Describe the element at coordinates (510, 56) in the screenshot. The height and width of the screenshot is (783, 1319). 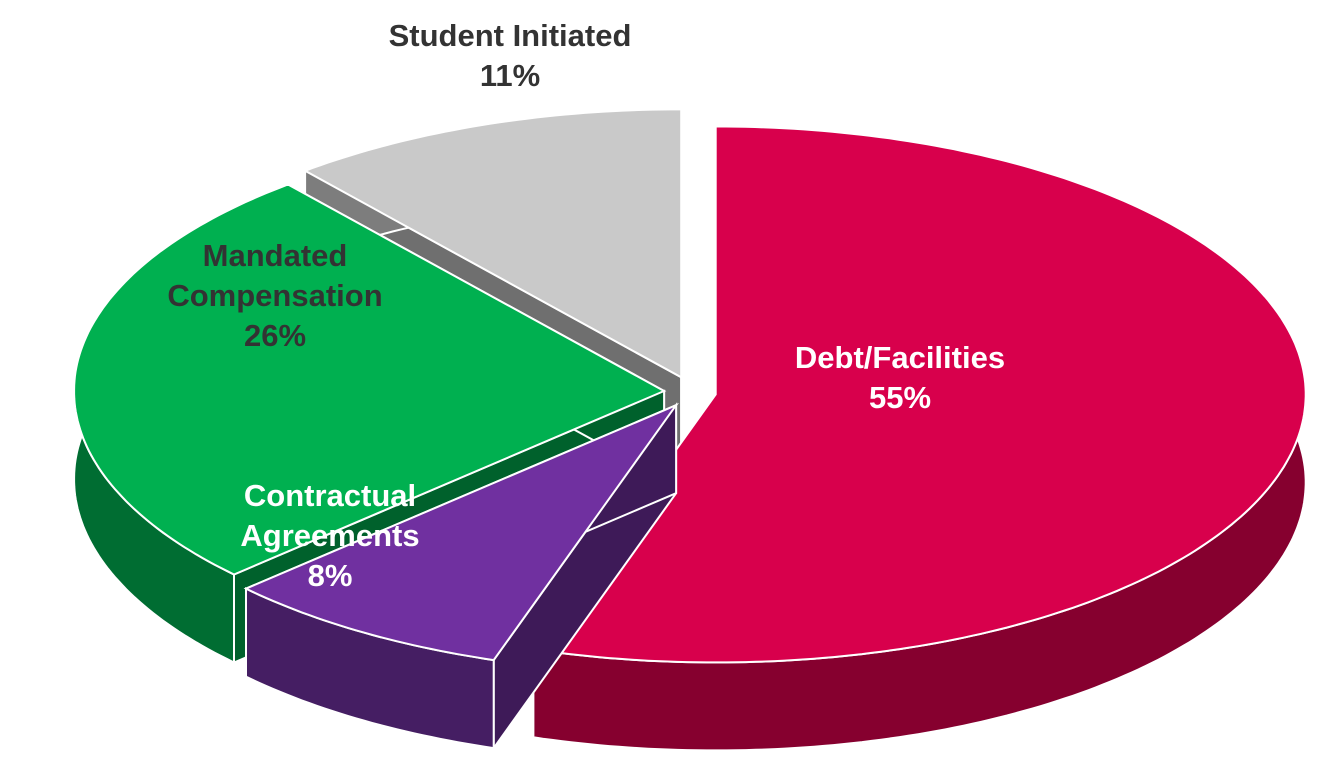
I see `slice-label: Student Initiated 11%` at that location.